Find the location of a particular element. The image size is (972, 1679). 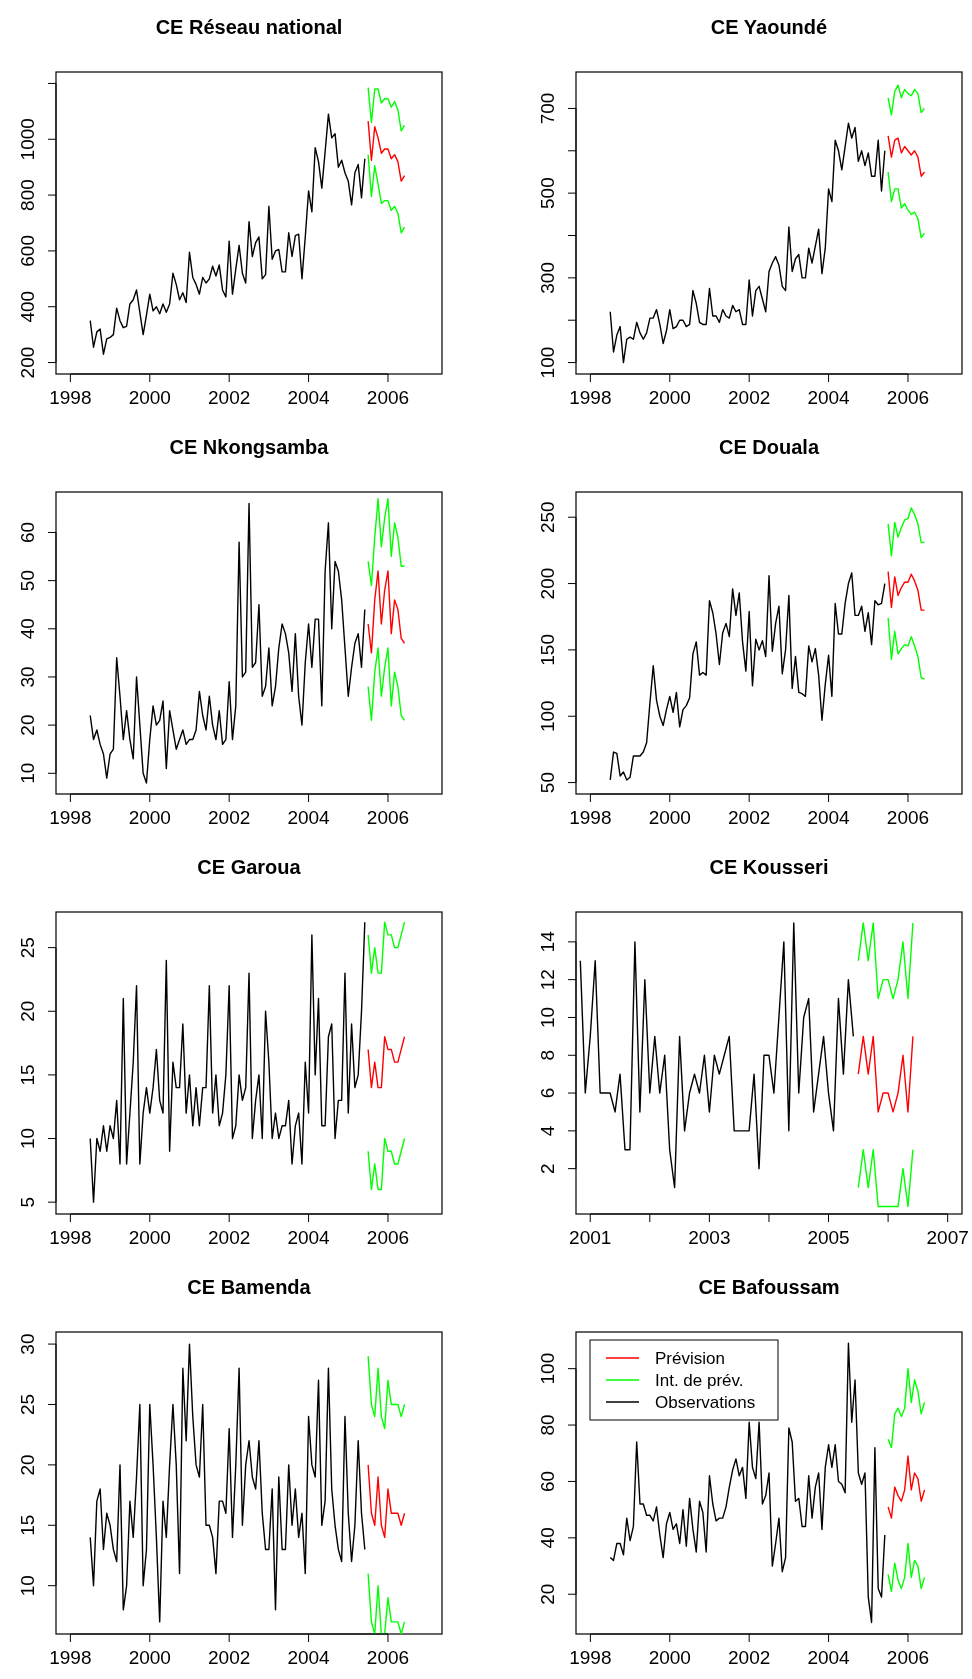

legend-label: Observations is located at coordinates (705, 1402).